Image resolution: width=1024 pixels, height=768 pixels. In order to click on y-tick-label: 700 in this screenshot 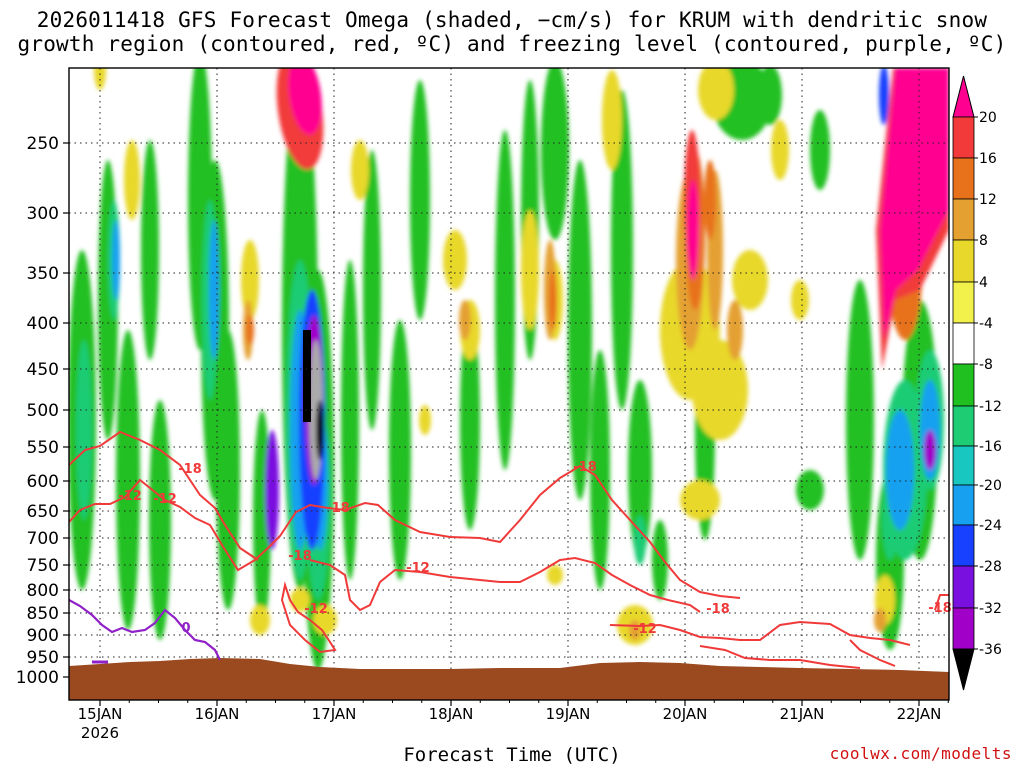, I will do `click(43, 539)`.